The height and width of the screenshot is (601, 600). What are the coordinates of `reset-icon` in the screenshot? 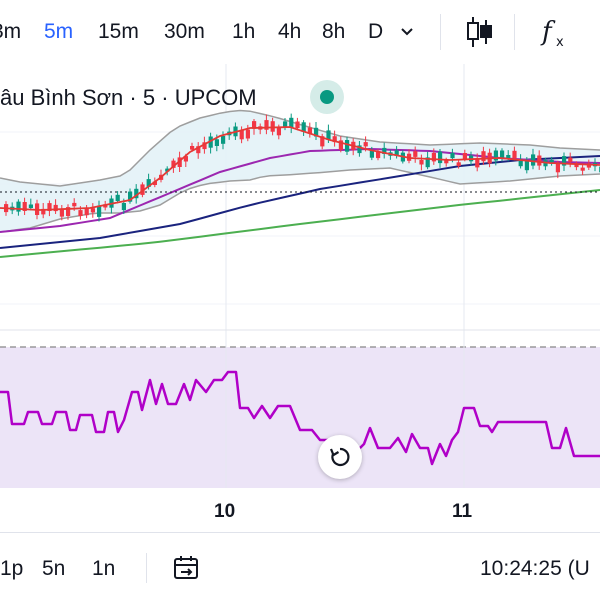 It's located at (339, 457).